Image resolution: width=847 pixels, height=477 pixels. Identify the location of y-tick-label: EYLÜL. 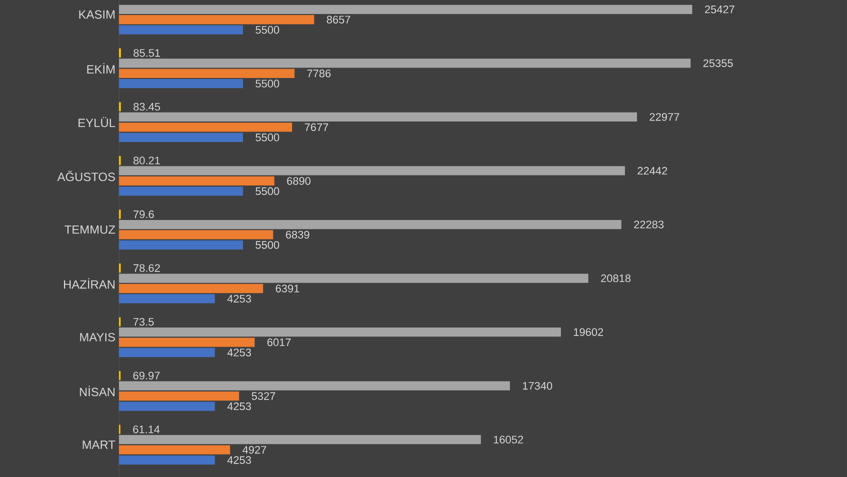
(97, 122).